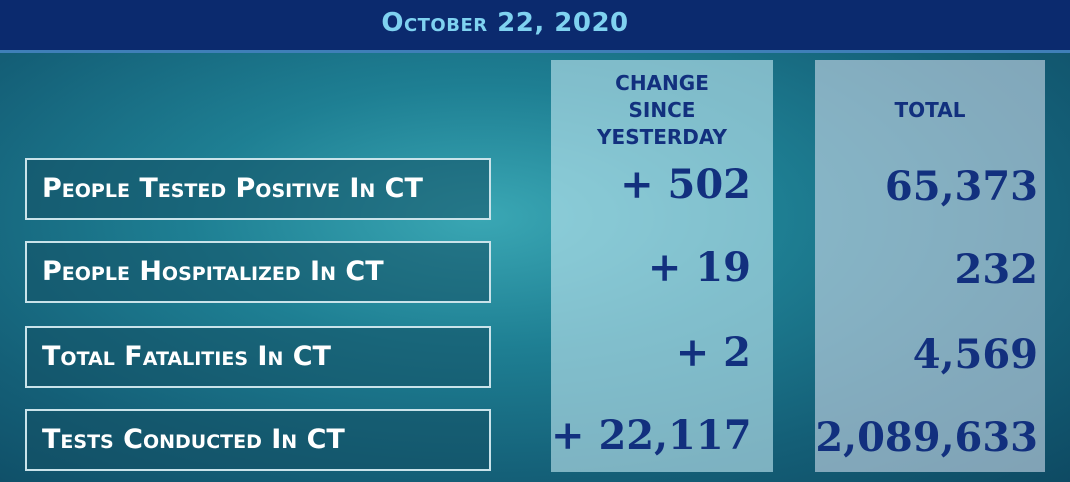 The image size is (1070, 482). I want to click on date: October 22, 2020, so click(505, 23).